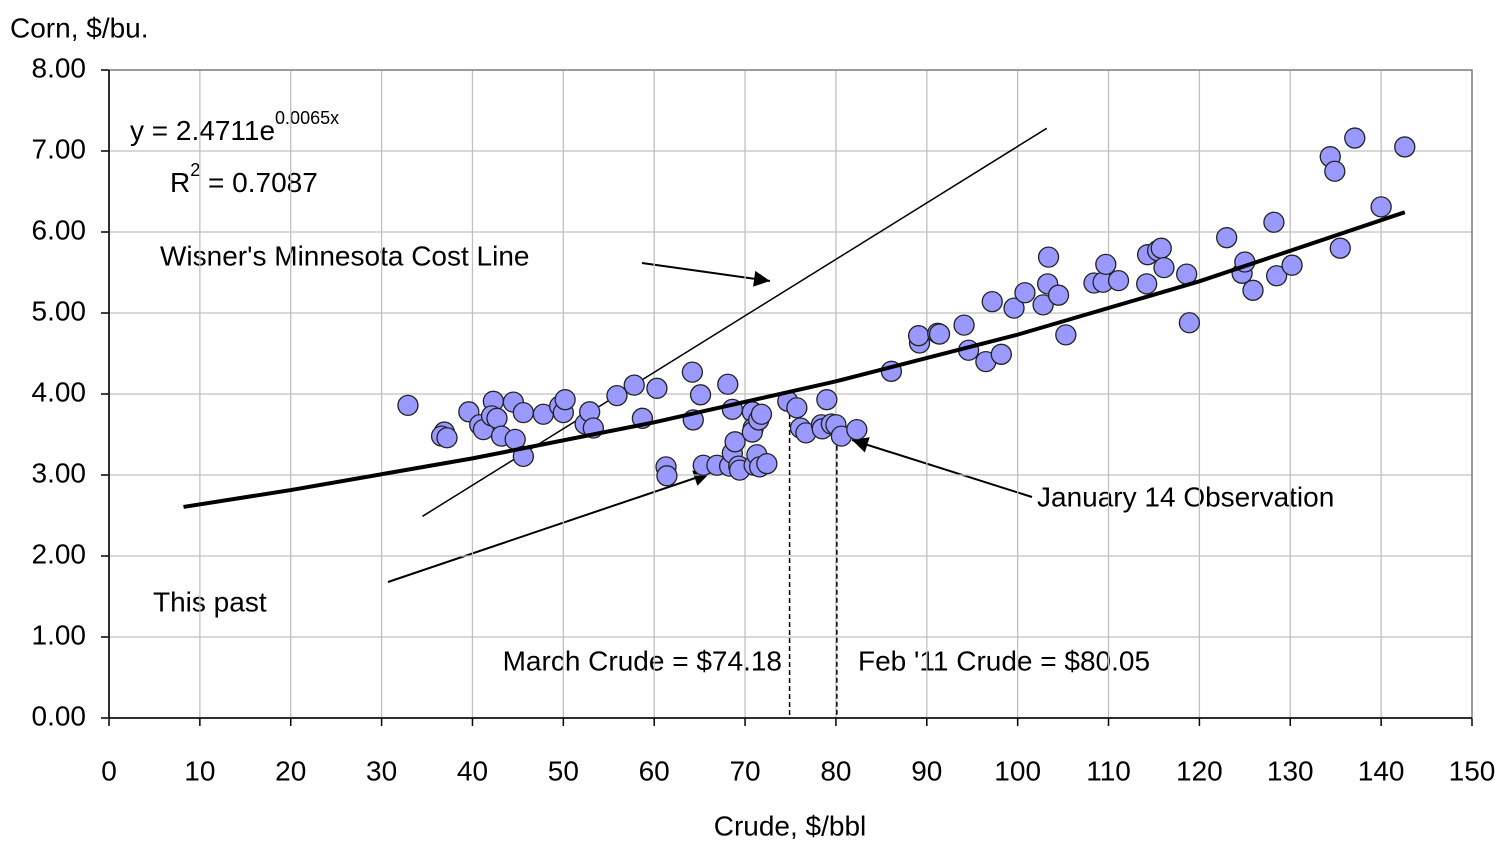 The height and width of the screenshot is (846, 1510). I want to click on r-exponent: 2, so click(195, 170).